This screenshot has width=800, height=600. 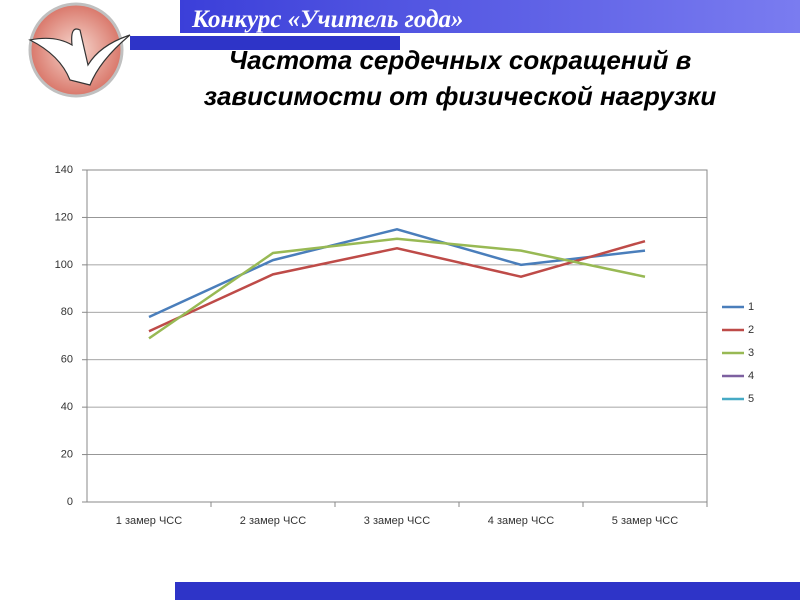 I want to click on legend-label: 5, so click(x=751, y=399).